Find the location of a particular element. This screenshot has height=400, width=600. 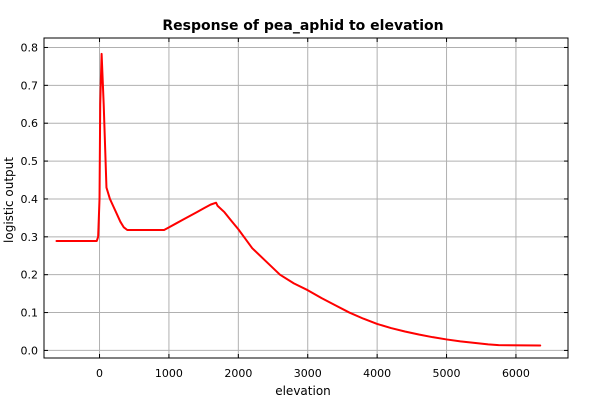

y-tick-label: 0.5 is located at coordinates (30, 161).